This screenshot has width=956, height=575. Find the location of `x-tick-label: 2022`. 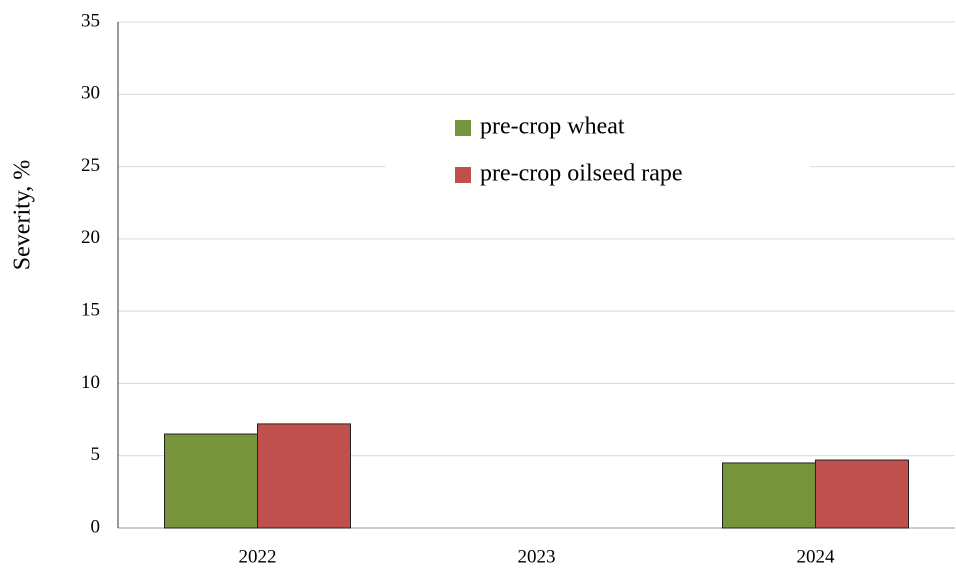

x-tick-label: 2022 is located at coordinates (258, 556).